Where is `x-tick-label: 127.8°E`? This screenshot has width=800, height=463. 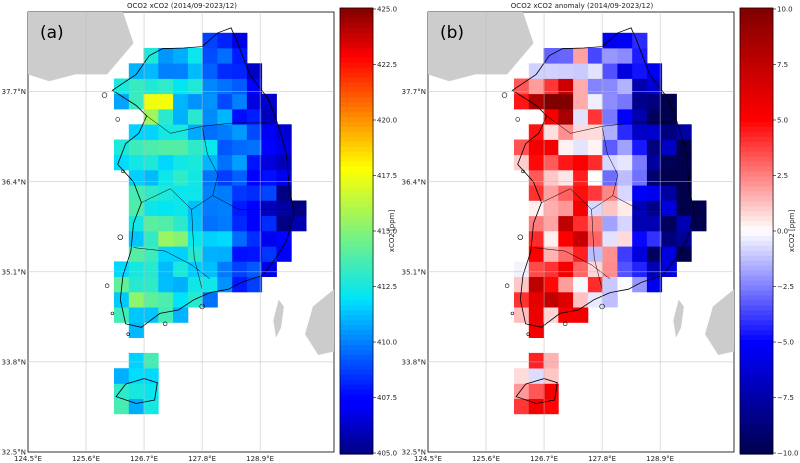
x-tick-label: 127.8°E is located at coordinates (202, 459).